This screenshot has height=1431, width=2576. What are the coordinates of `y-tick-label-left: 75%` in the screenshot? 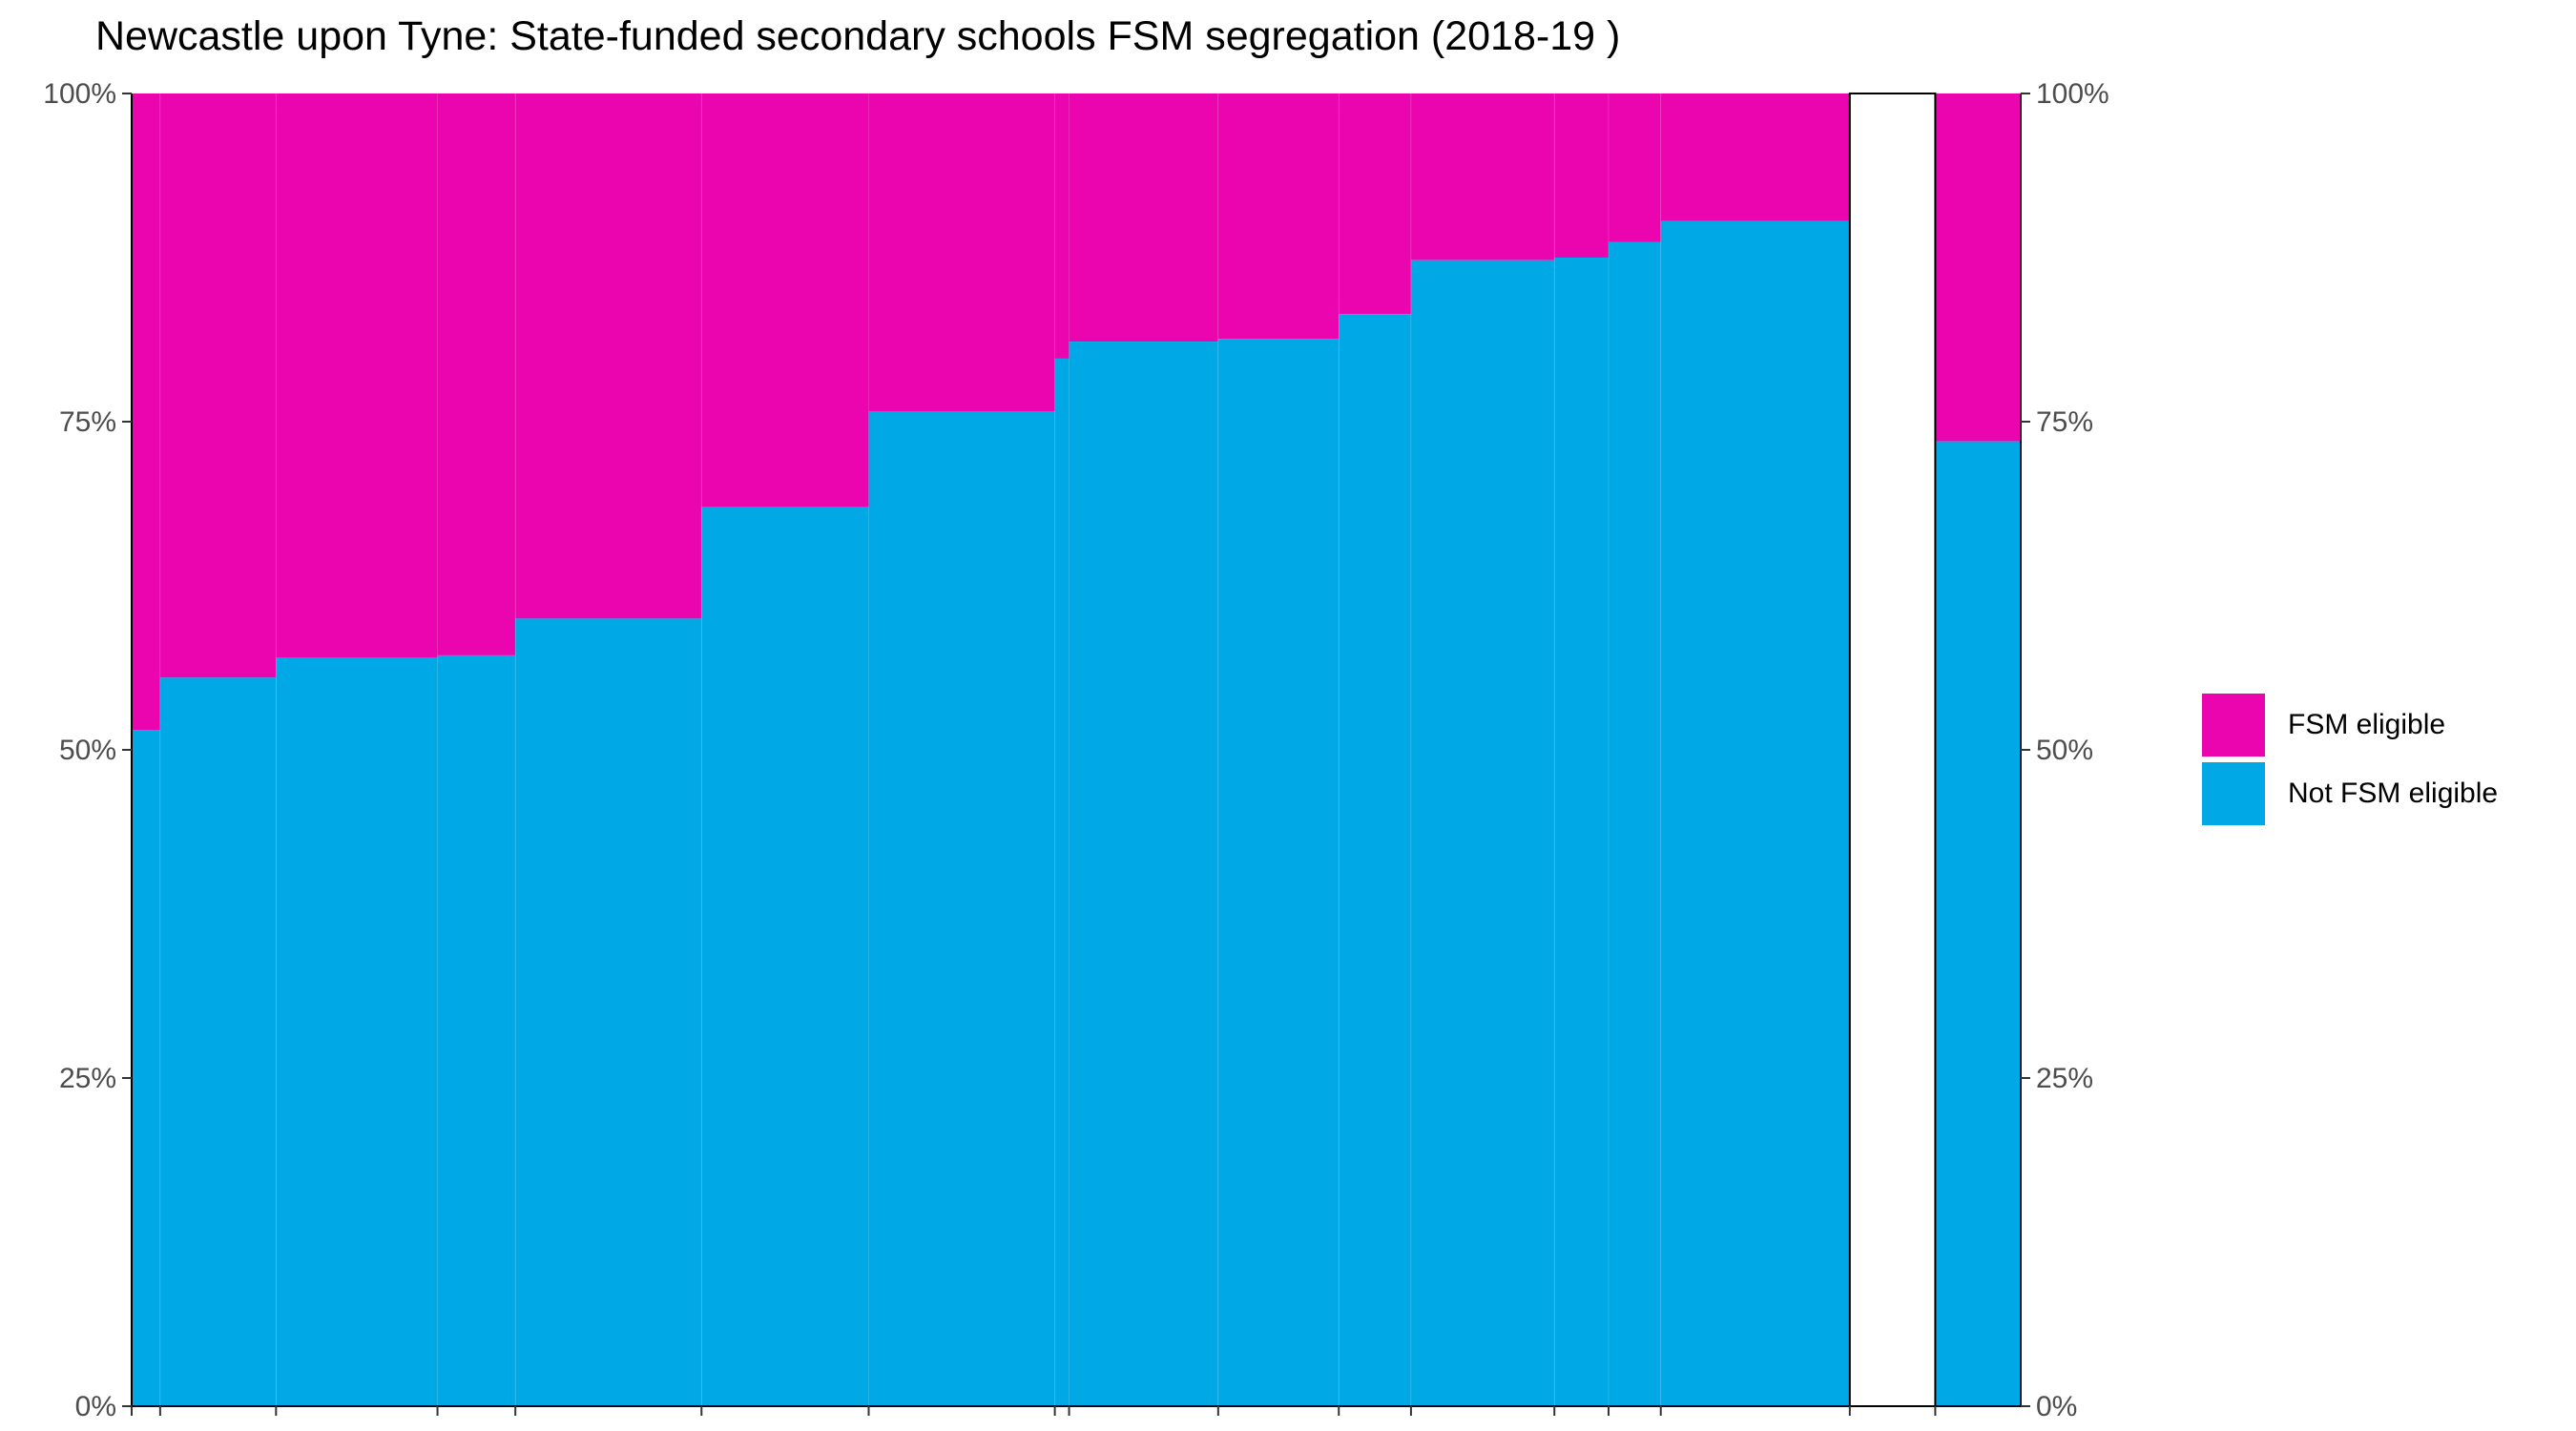 It's located at (87, 422).